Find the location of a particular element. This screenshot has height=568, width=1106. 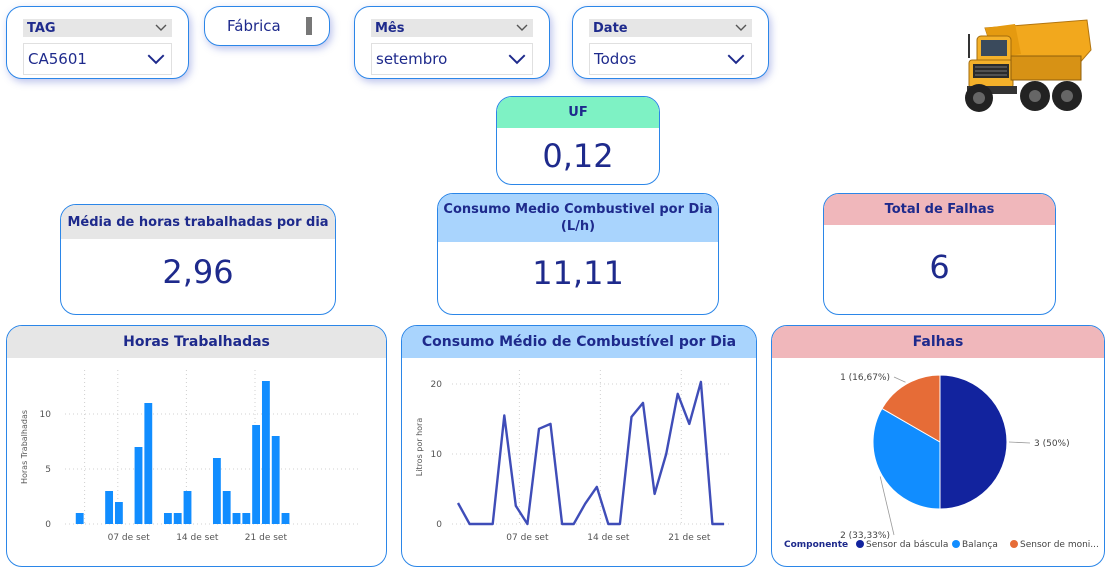

tag-slicer-title: TAG is located at coordinates (41, 28).